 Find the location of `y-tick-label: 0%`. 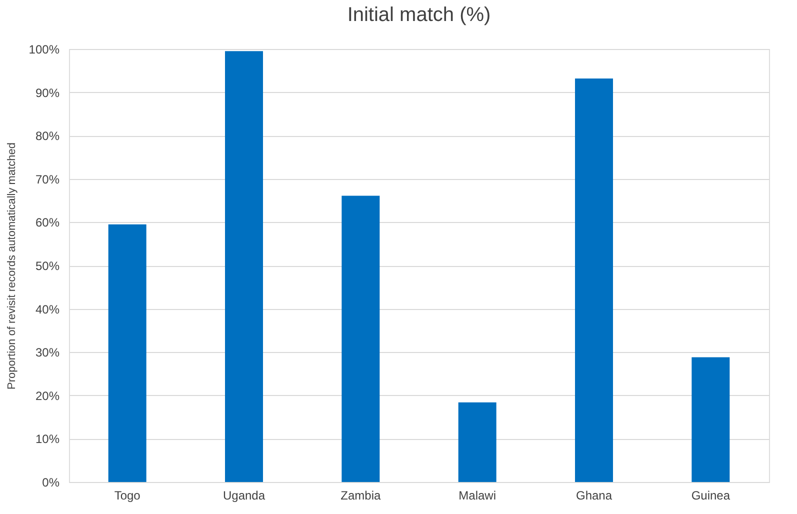

y-tick-label: 0% is located at coordinates (51, 483).